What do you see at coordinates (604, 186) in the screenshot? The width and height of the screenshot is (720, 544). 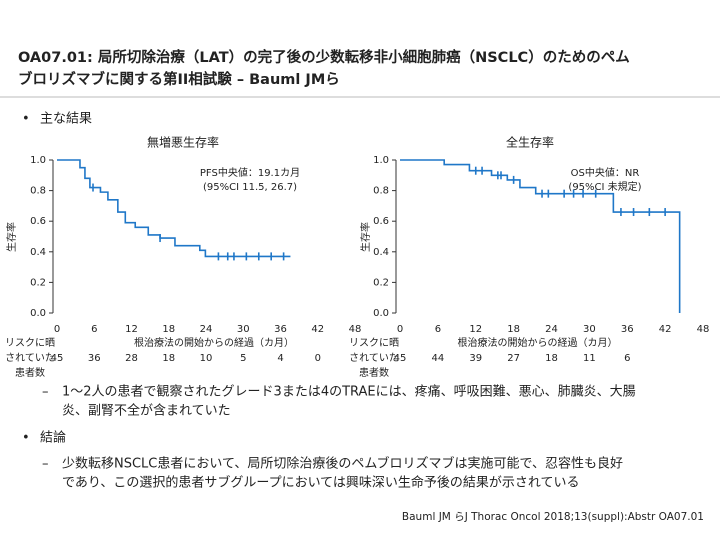 I see `annotation: (95%CI 未規定)` at bounding box center [604, 186].